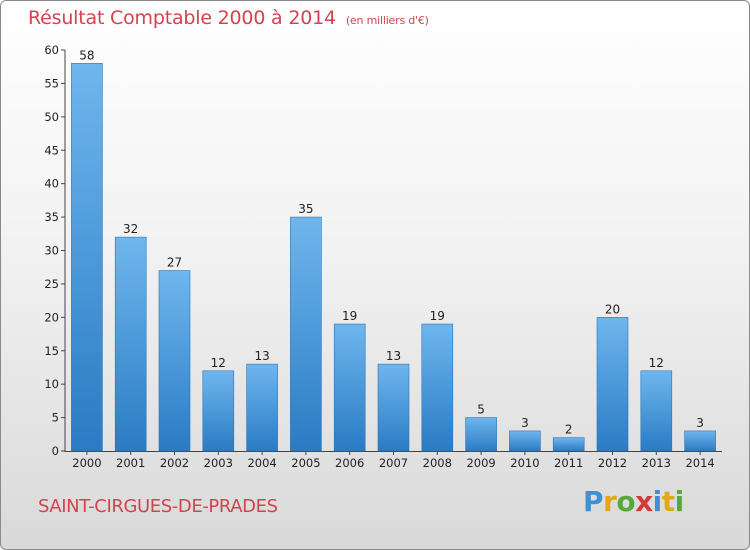  What do you see at coordinates (51, 317) in the screenshot?
I see `y-tick-label: 20` at bounding box center [51, 317].